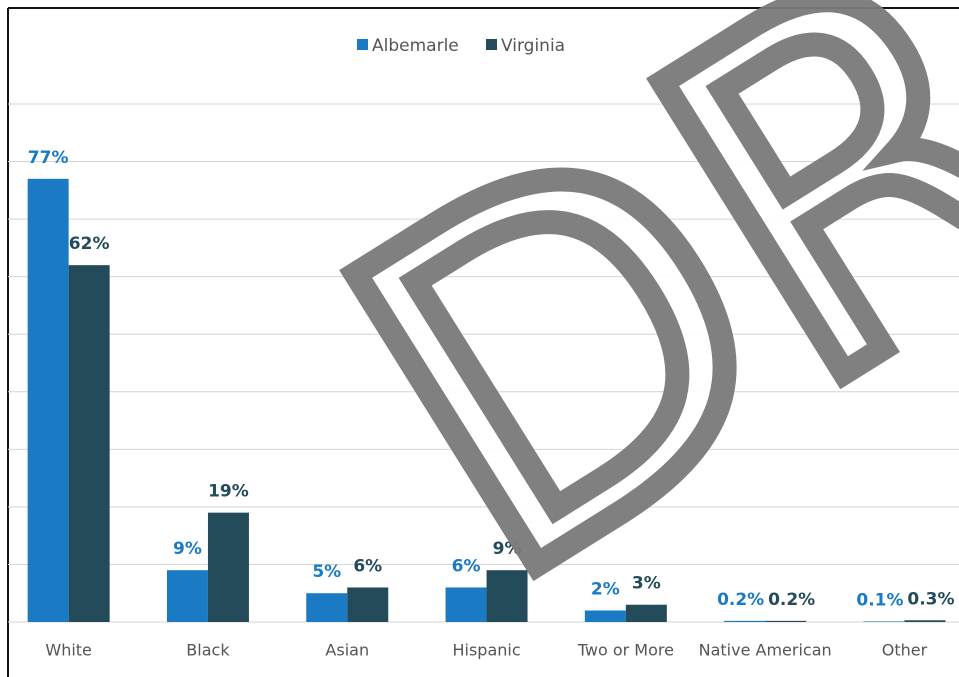 The width and height of the screenshot is (959, 677). I want to click on x-tick-label: Native American, so click(765, 650).